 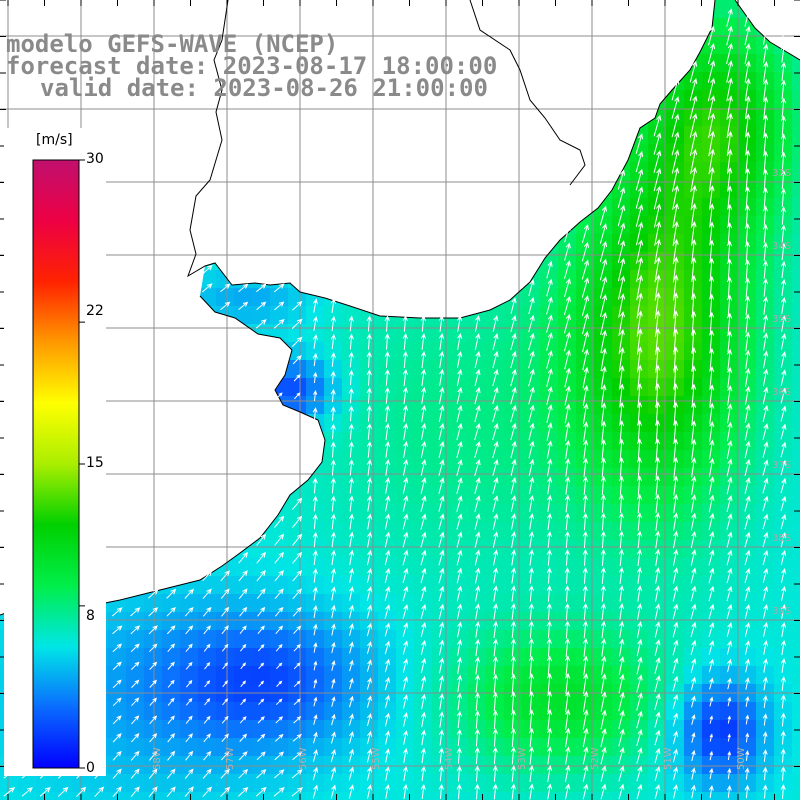 I want to click on title-valid-date: valid date: 2023-08-26 21:00:00, so click(x=264, y=88).